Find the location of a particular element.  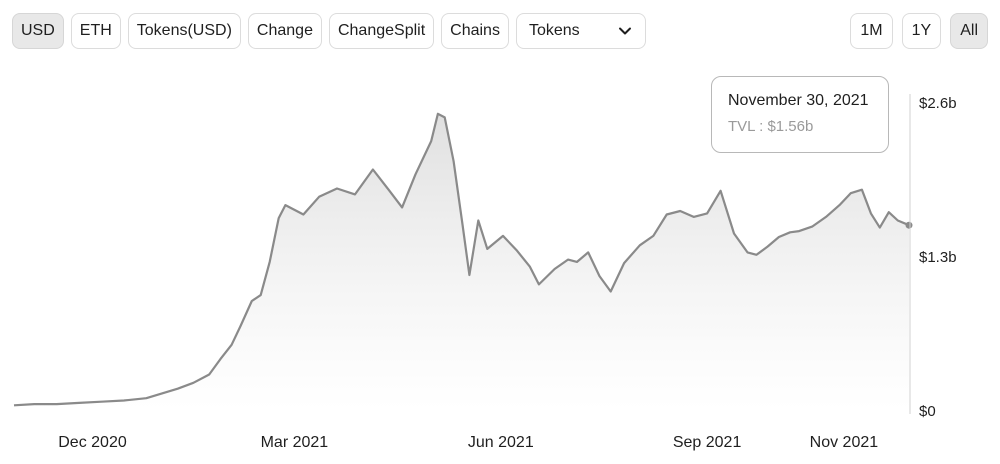

tooltip-date: November 30, 2021 is located at coordinates (798, 100).